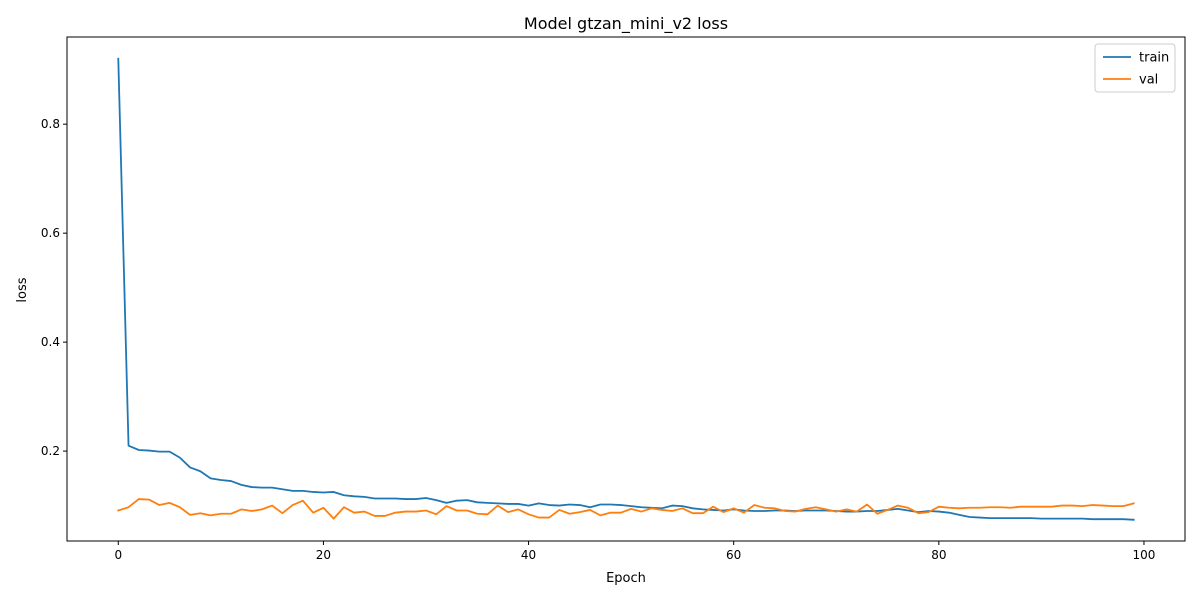 Image resolution: width=1200 pixels, height=600 pixels. I want to click on x-tick-label: 60, so click(733, 555).